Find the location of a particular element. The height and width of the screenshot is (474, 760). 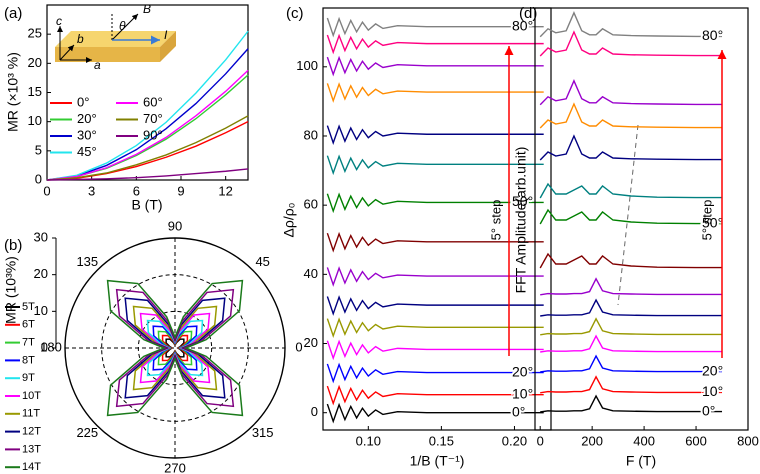

slab-front is located at coordinates (107, 54).